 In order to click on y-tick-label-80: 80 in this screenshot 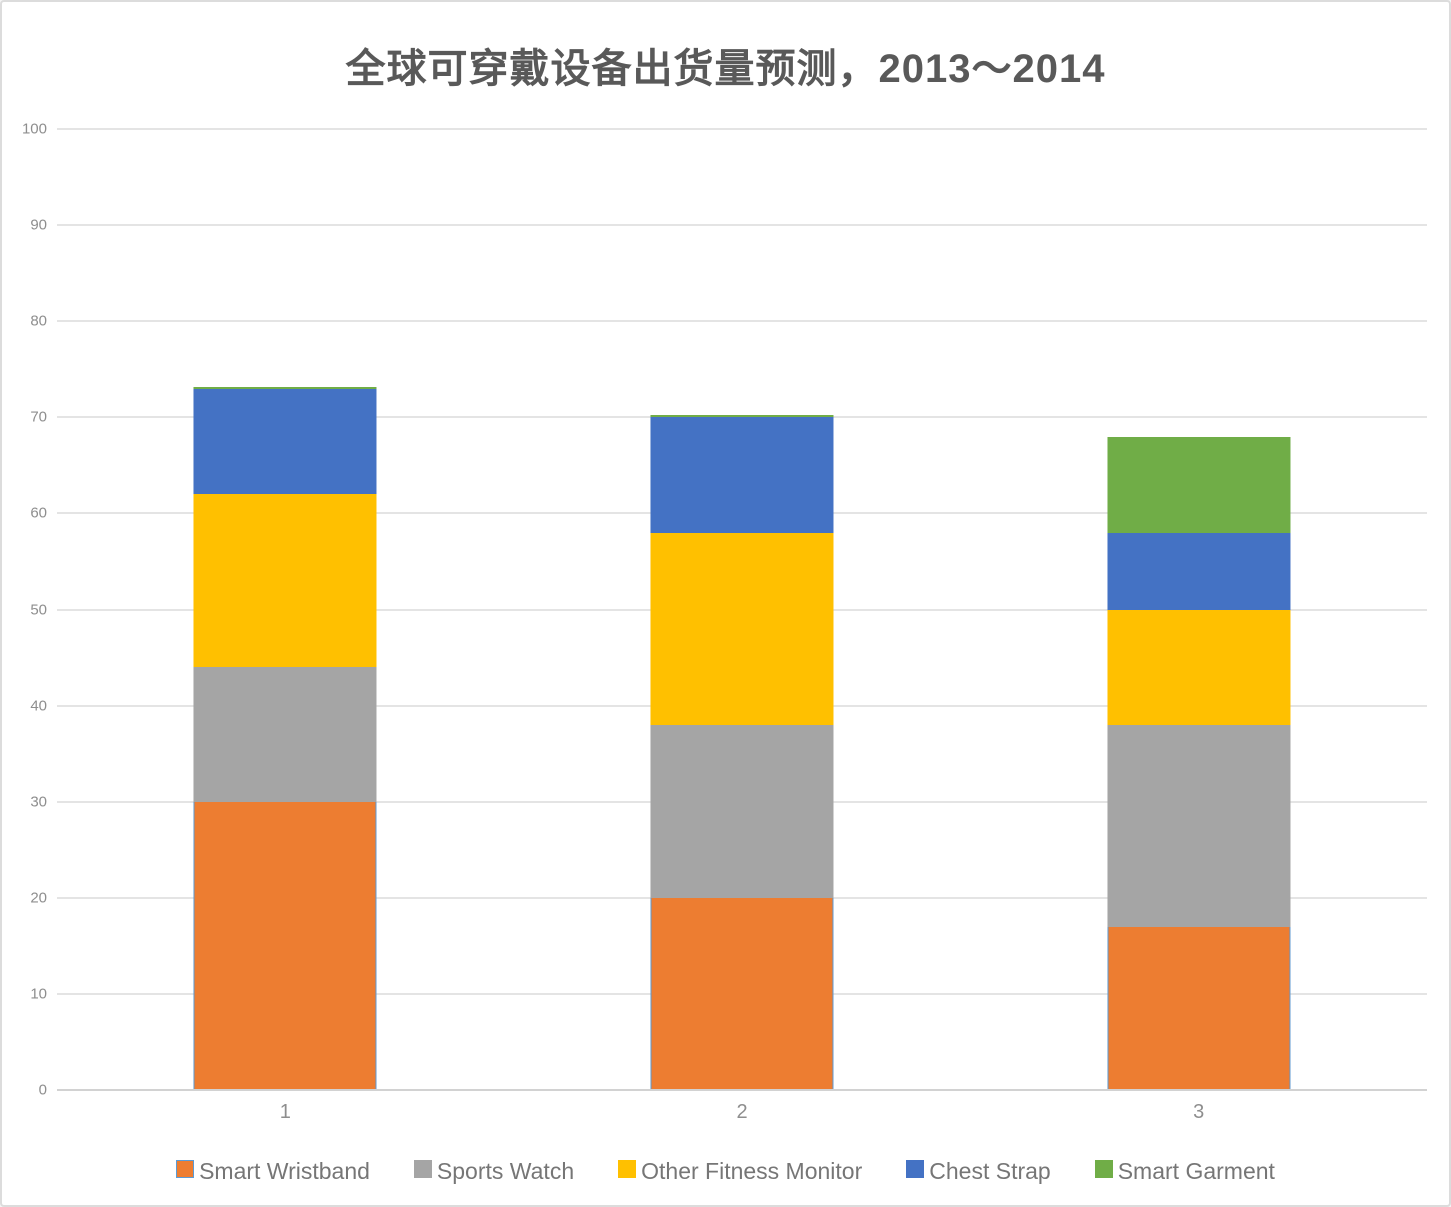, I will do `click(38, 321)`.